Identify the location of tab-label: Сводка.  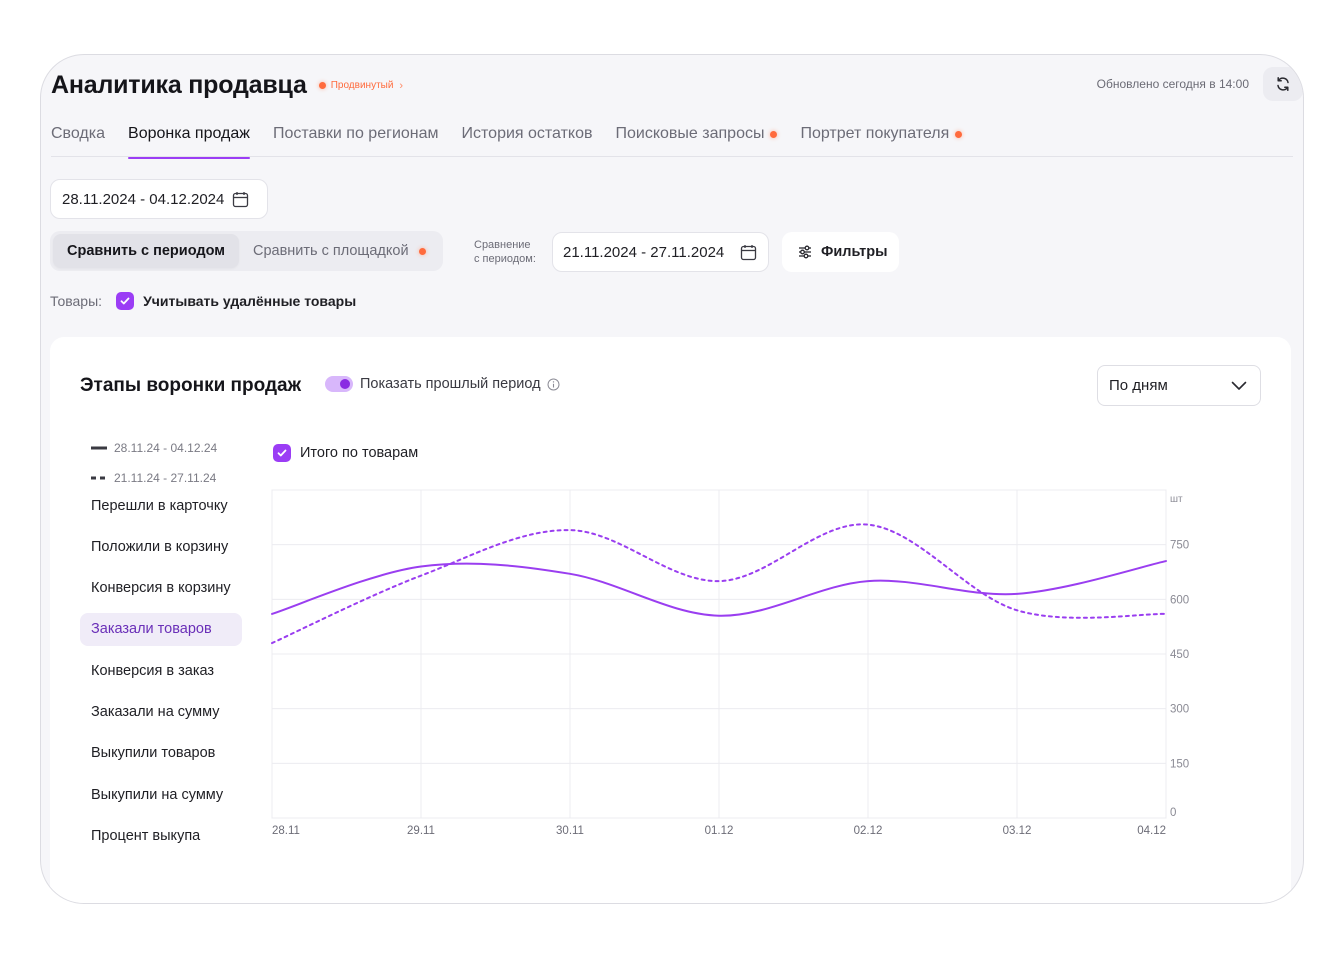
(78, 133).